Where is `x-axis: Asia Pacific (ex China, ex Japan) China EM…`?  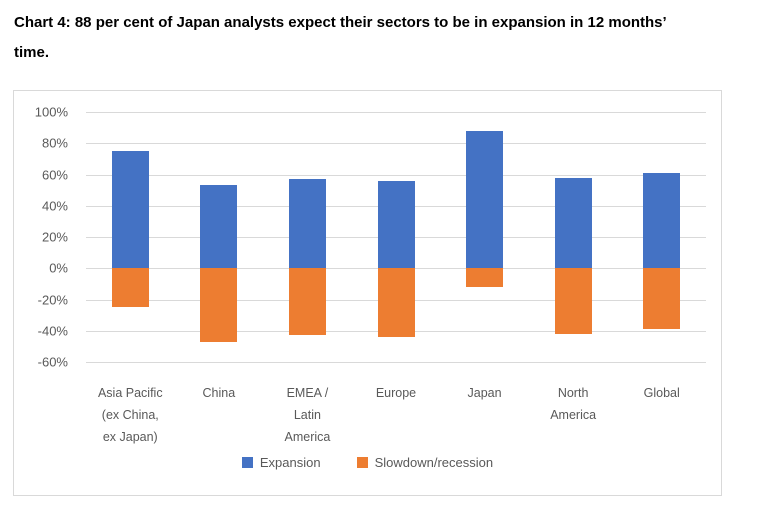 x-axis: Asia Pacific (ex China, ex Japan) China EM… is located at coordinates (396, 417).